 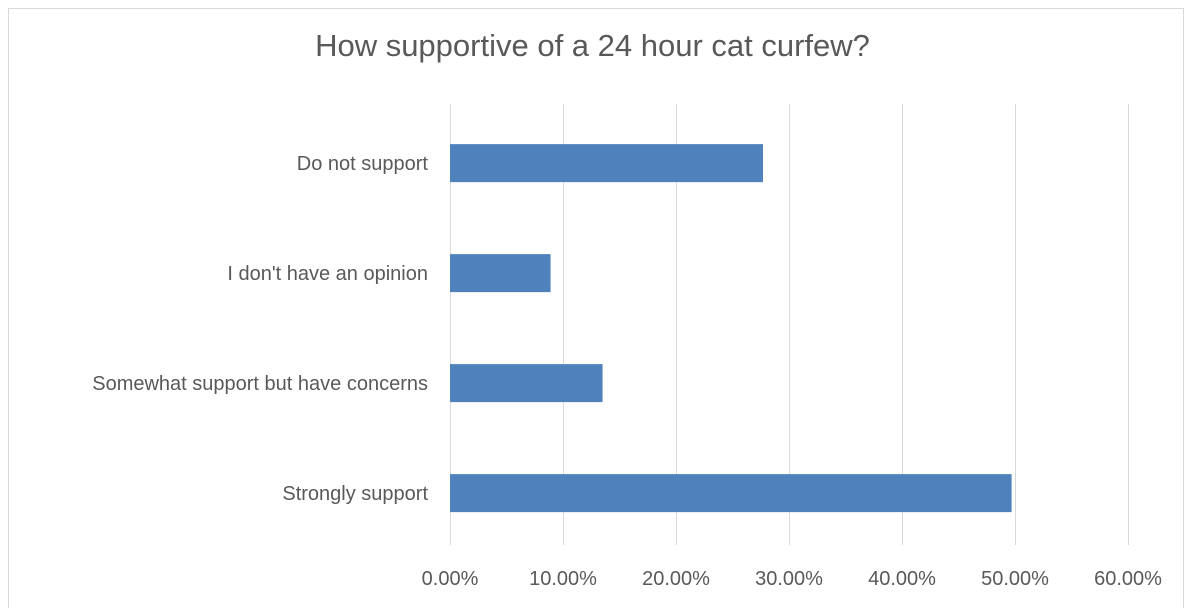 I want to click on x-tick-label: 50.00%, so click(x=1015, y=579).